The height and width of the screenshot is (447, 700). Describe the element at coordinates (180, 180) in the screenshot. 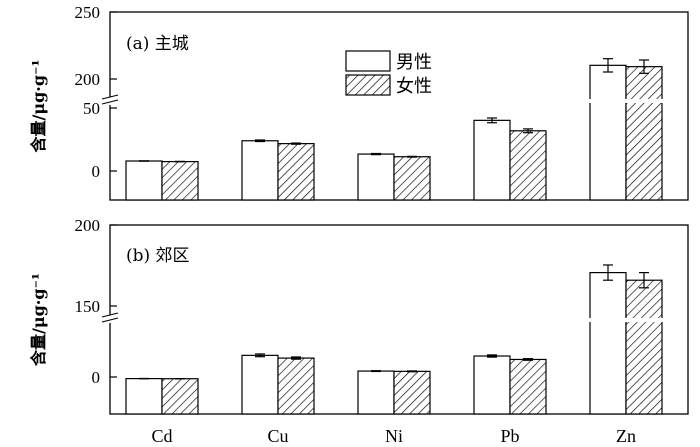

I see `panel-a-bar-cd-female` at that location.